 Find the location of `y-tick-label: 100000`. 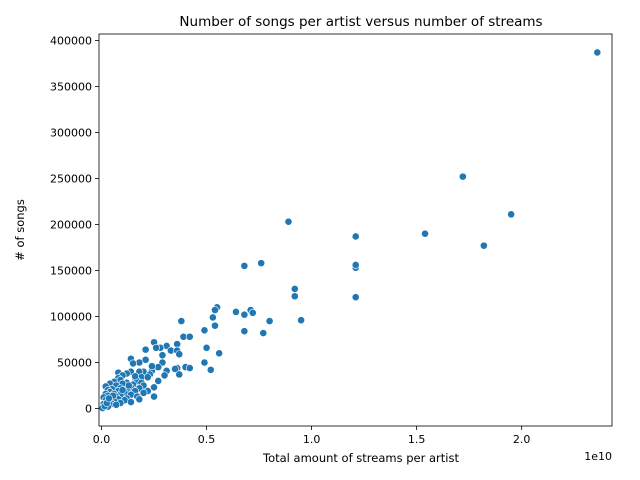

y-tick-label: 100000 is located at coordinates (71, 316).